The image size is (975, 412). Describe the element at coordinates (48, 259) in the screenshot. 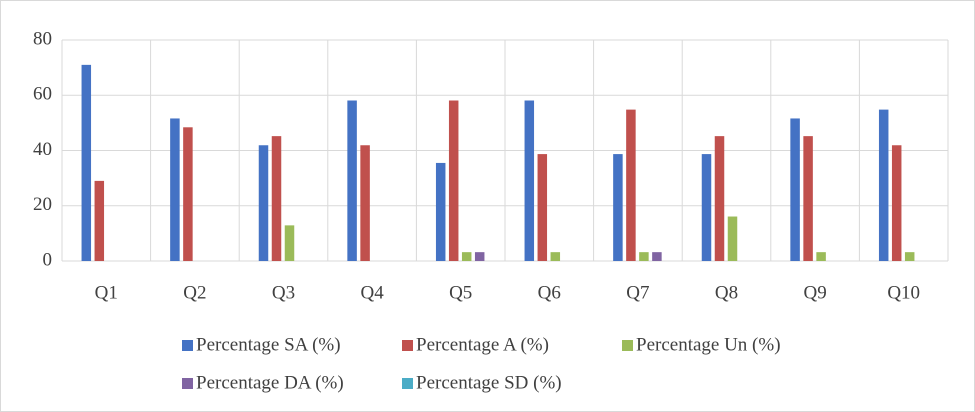

I see `y-tick-label: 0` at that location.